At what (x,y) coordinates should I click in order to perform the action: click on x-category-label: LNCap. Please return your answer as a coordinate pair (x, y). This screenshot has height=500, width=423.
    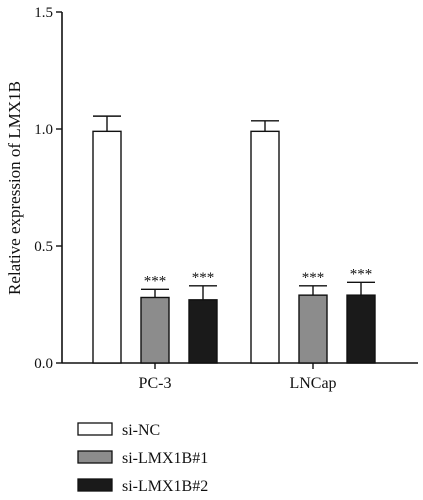
    Looking at the image, I should click on (312, 383).